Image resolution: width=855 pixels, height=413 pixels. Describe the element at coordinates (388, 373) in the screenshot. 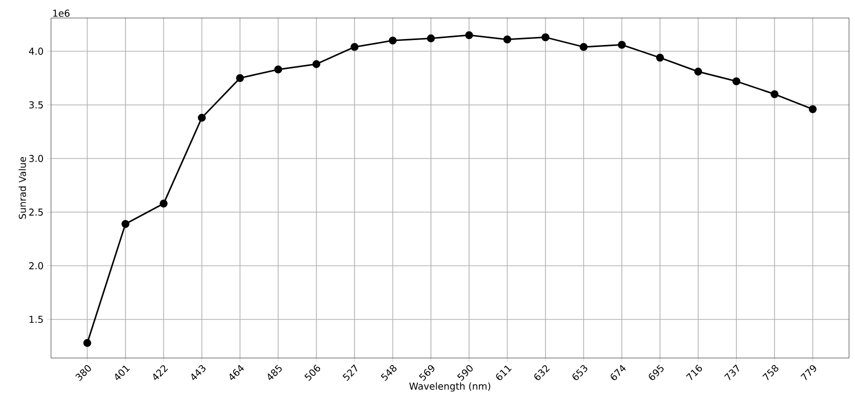

I see `x-tick-label: 548` at that location.